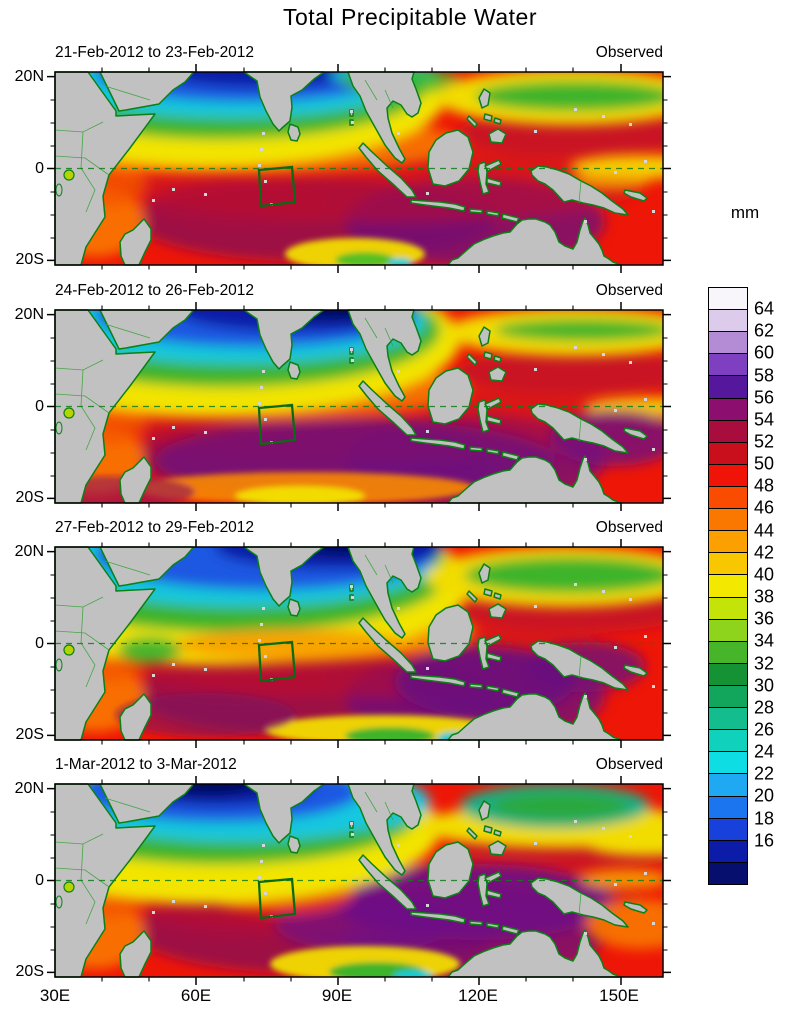  I want to click on panel-3-date-range: 27-Feb-2012 to 29-Feb-2012, so click(155, 527).